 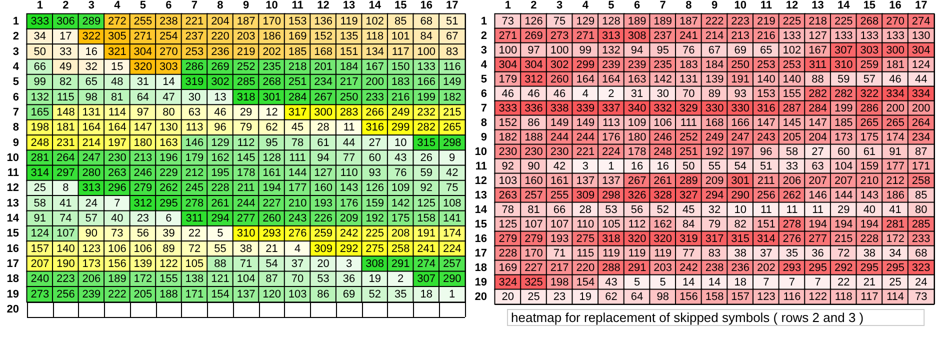 I want to click on data-label: 119, so click(x=349, y=22).